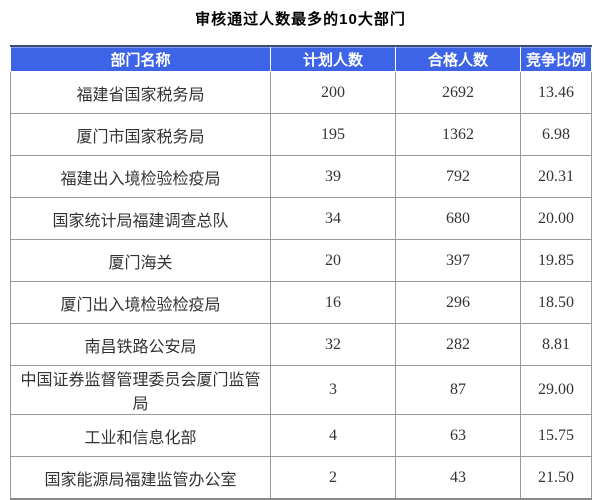 The width and height of the screenshot is (601, 500). I want to click on table-row: 中国证券监督管理委员会厦门监管局 3 87 29.00, so click(301, 390).